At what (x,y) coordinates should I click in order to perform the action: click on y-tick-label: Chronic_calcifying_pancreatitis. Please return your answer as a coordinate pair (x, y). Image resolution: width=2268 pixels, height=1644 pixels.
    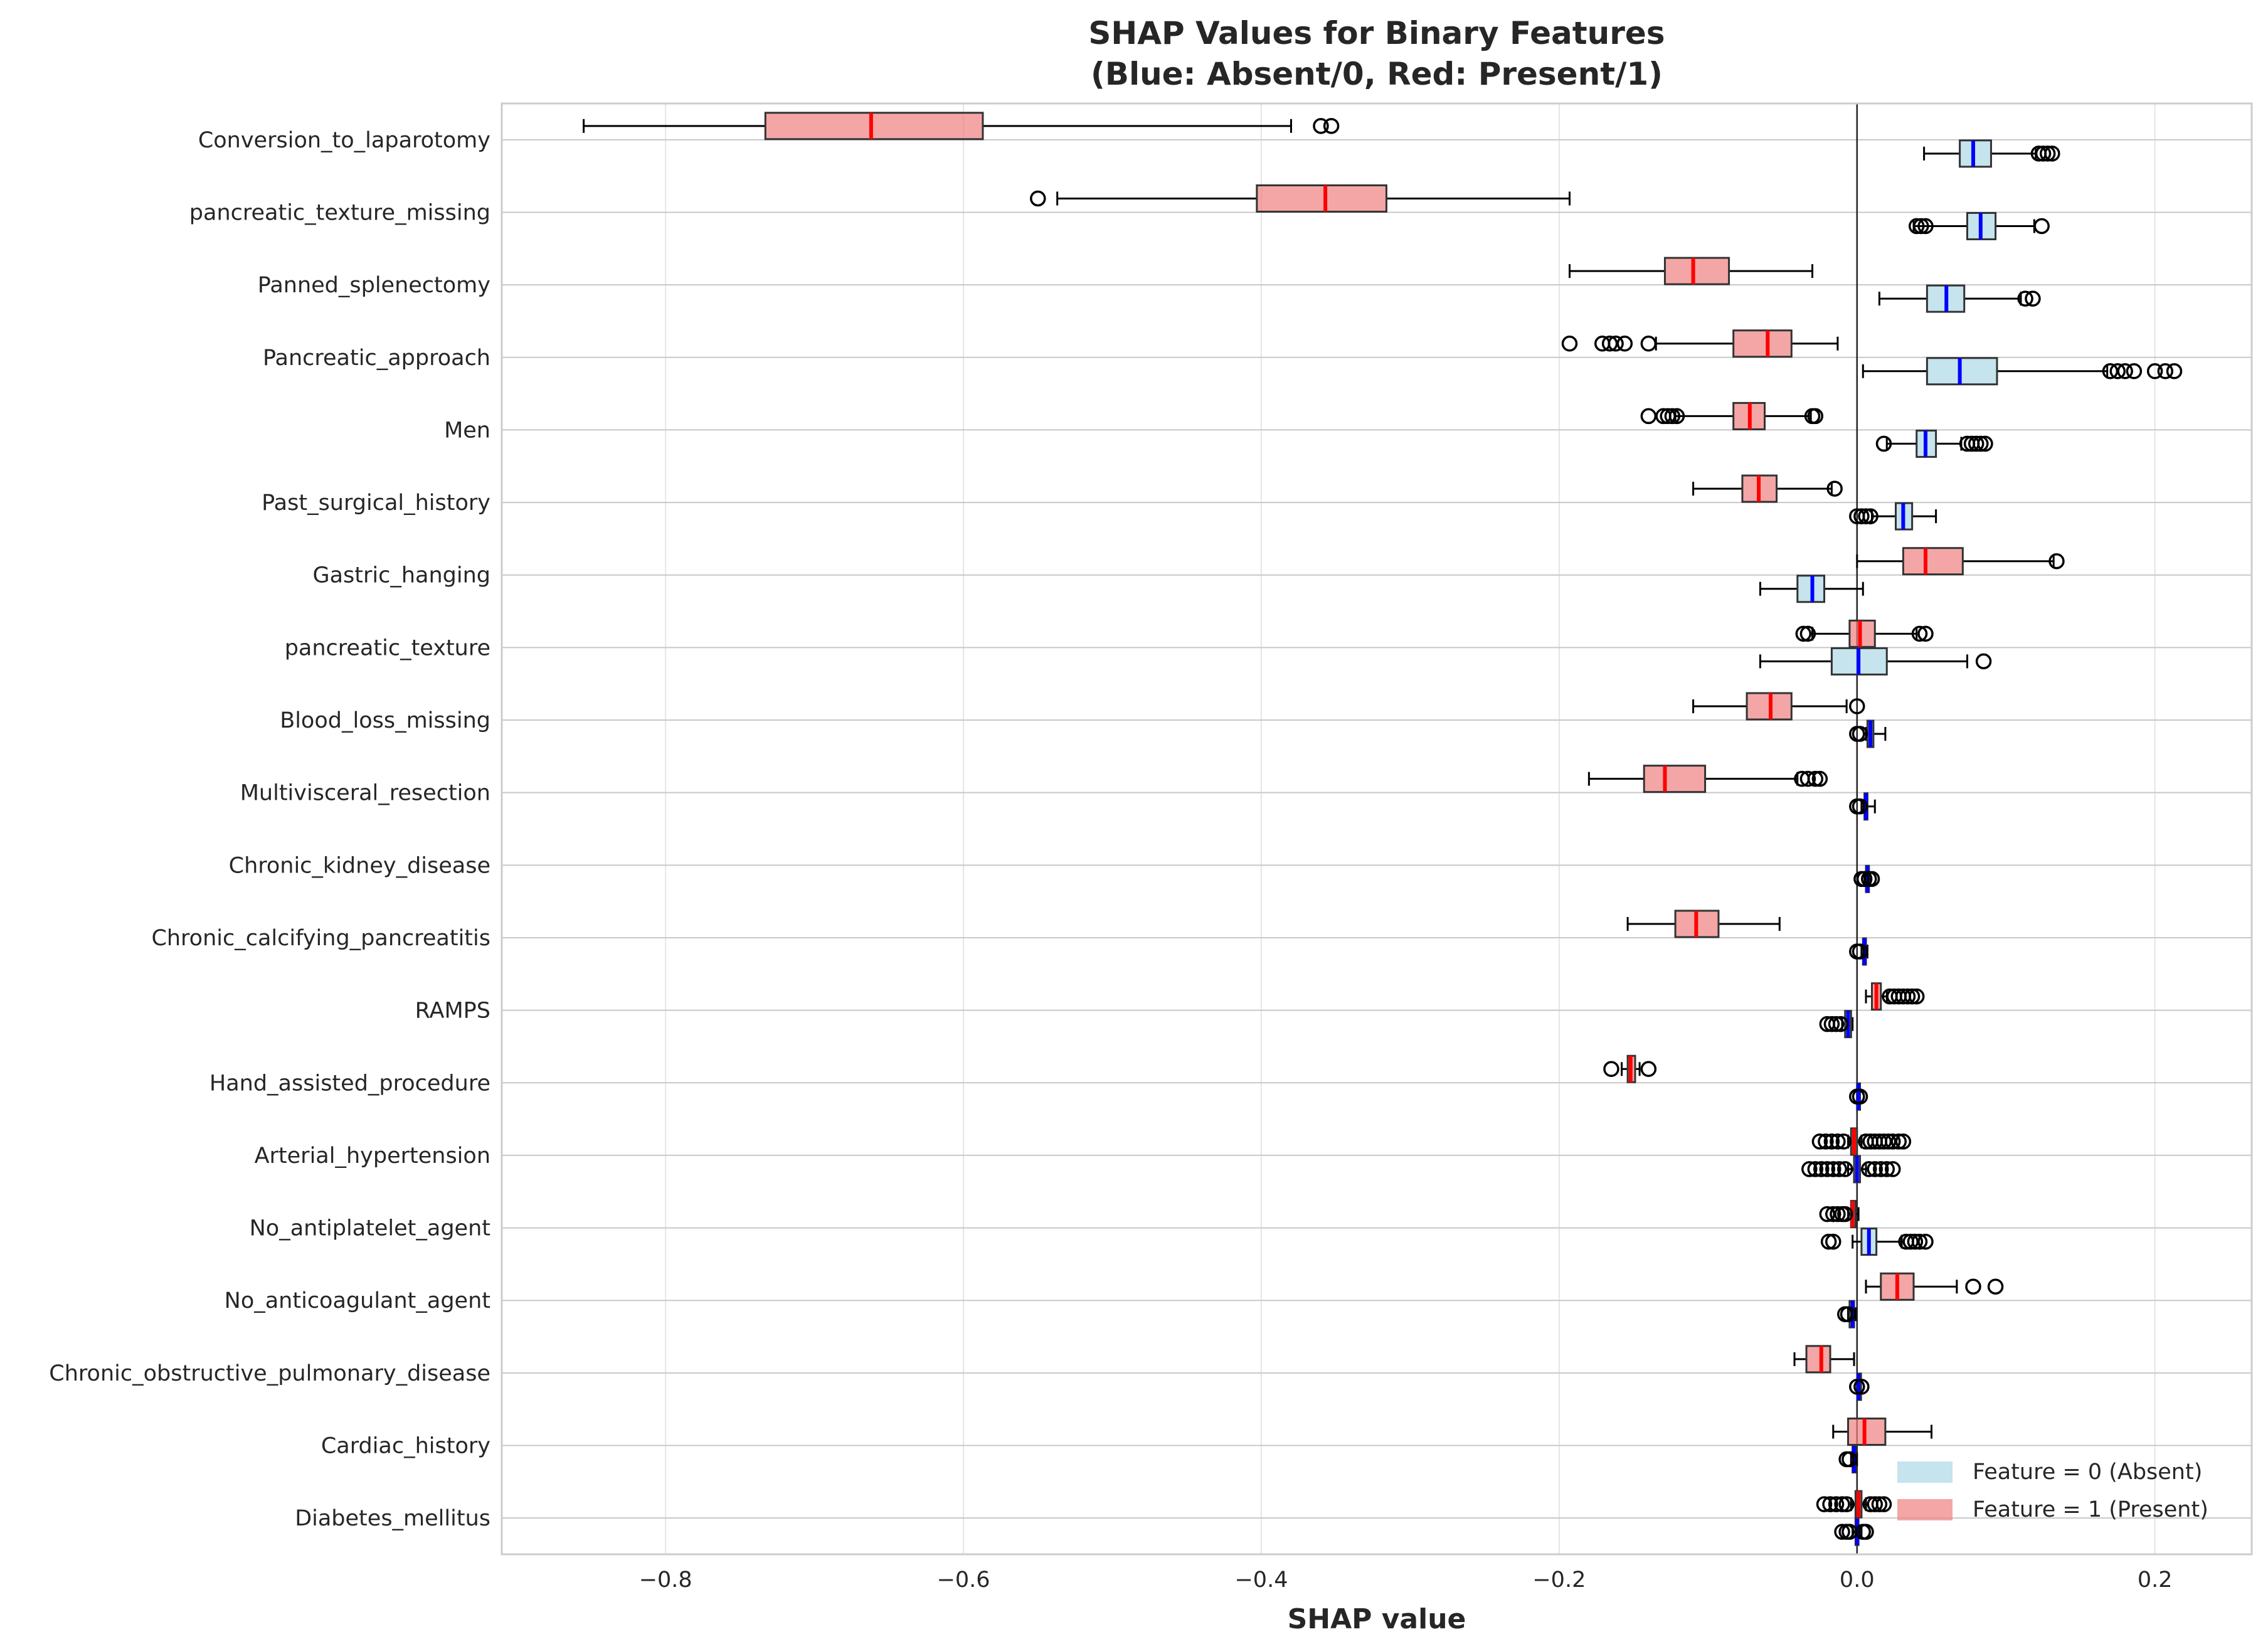
    Looking at the image, I should click on (320, 938).